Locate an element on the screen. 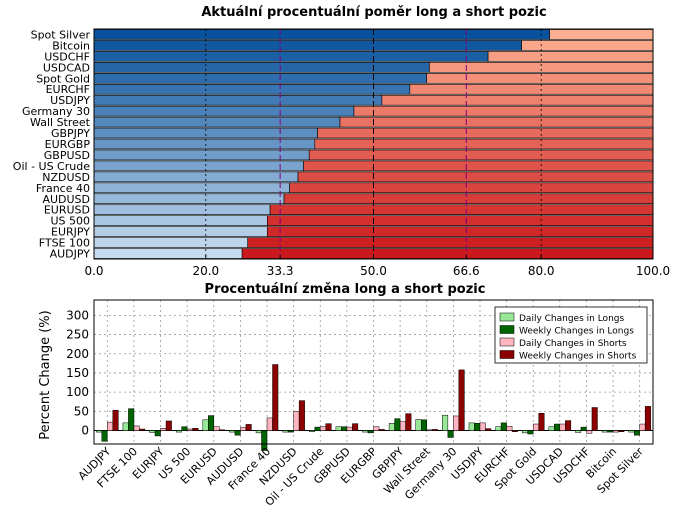  legend-box is located at coordinates (571, 335).